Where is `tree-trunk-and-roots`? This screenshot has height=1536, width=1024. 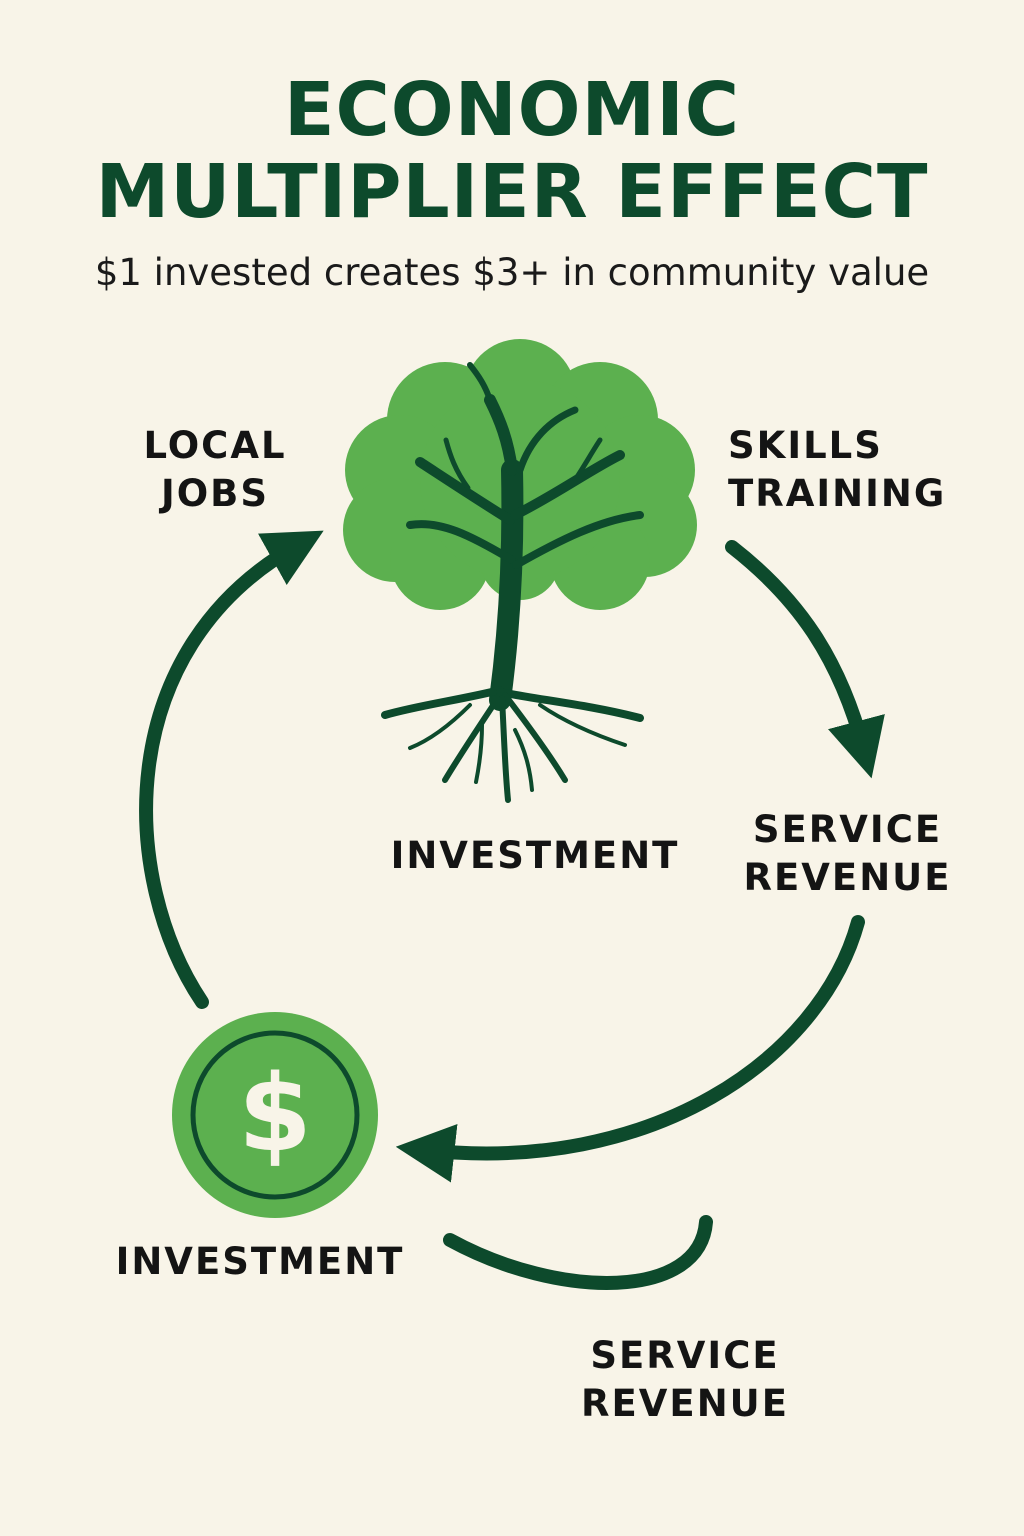 tree-trunk-and-roots is located at coordinates (512, 582).